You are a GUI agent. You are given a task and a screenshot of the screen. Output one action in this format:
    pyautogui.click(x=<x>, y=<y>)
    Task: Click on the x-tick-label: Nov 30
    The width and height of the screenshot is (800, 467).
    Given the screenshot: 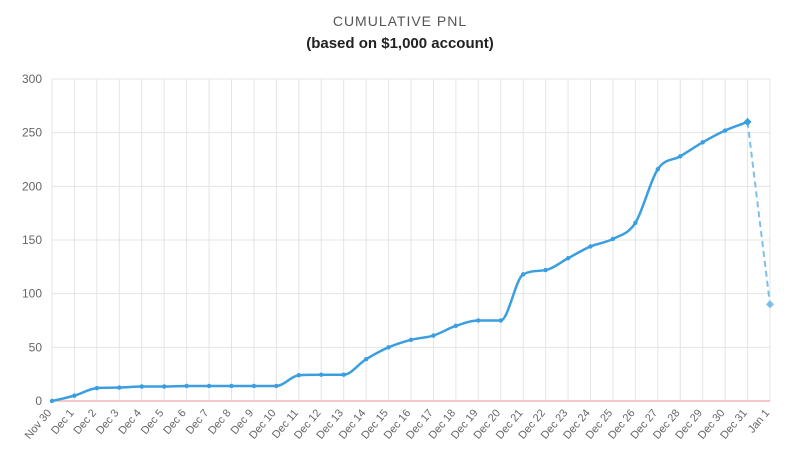 What is the action you would take?
    pyautogui.click(x=39, y=424)
    